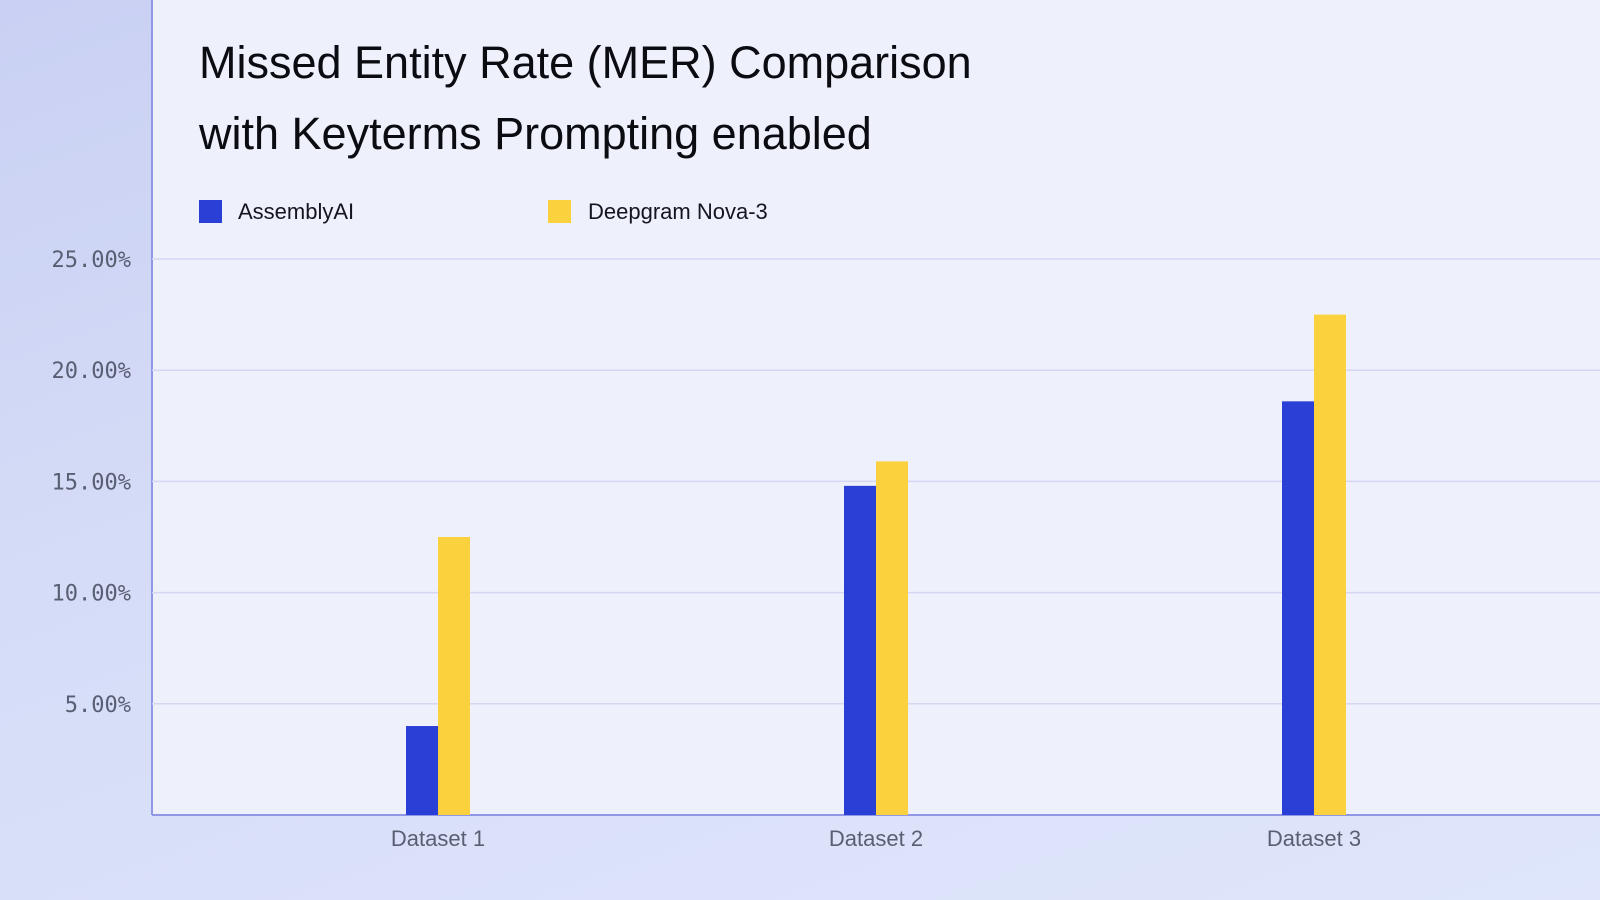  Describe the element at coordinates (438, 838) in the screenshot. I see `x-tick-label: Dataset 1` at that location.